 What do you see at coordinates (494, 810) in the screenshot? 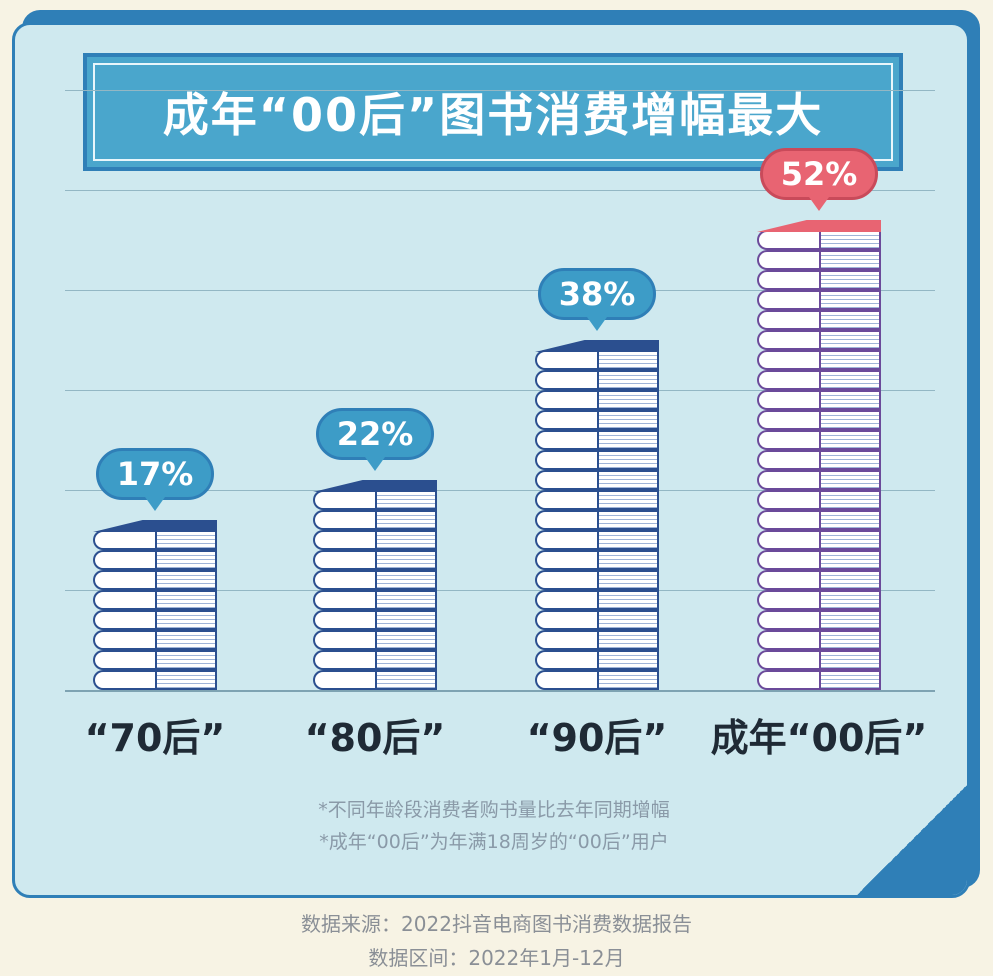
I see `note-1: *不同年龄段消费者购书量比去年同期增幅` at bounding box center [494, 810].